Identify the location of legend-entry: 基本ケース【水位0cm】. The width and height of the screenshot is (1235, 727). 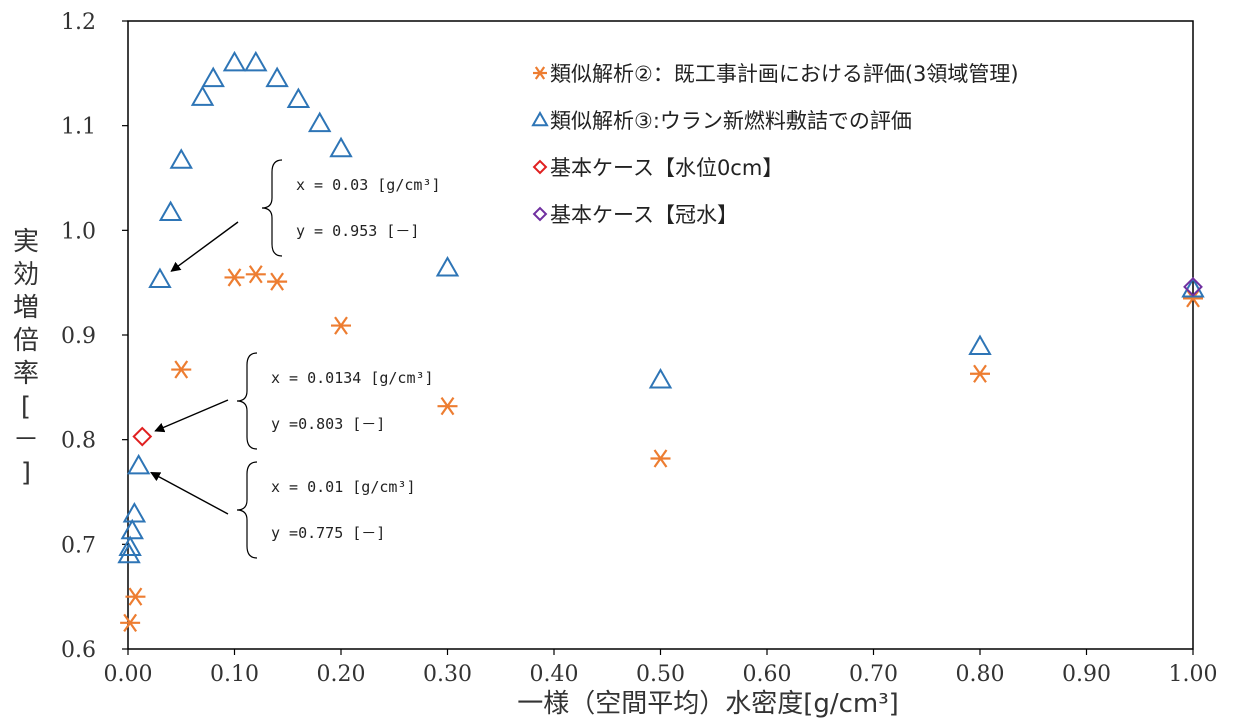
(657, 168).